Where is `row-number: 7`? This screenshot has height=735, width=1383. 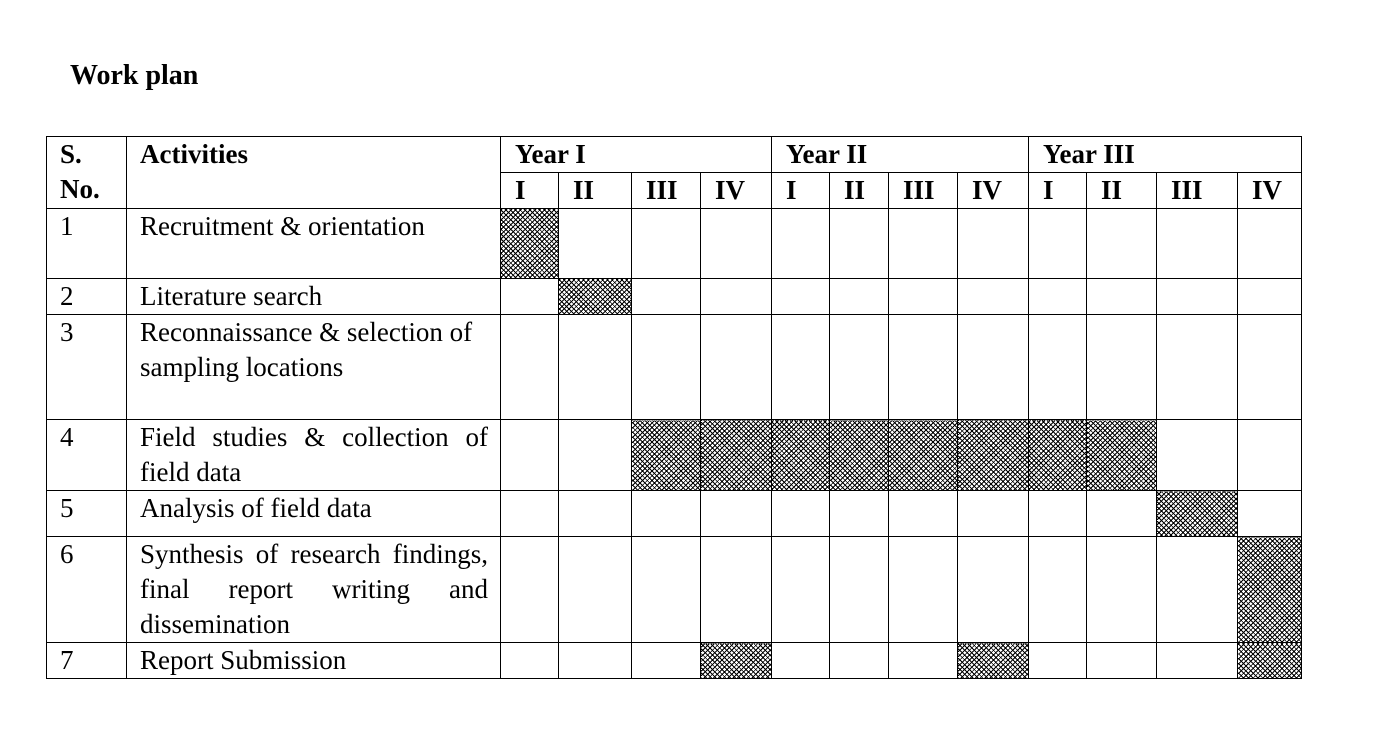
row-number: 7 is located at coordinates (86, 660).